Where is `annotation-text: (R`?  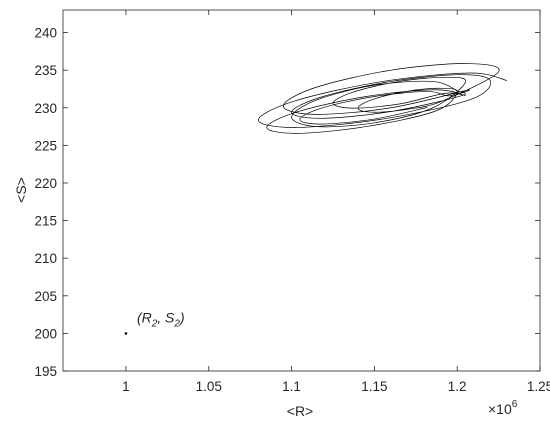
annotation-text: (R is located at coordinates (144, 317).